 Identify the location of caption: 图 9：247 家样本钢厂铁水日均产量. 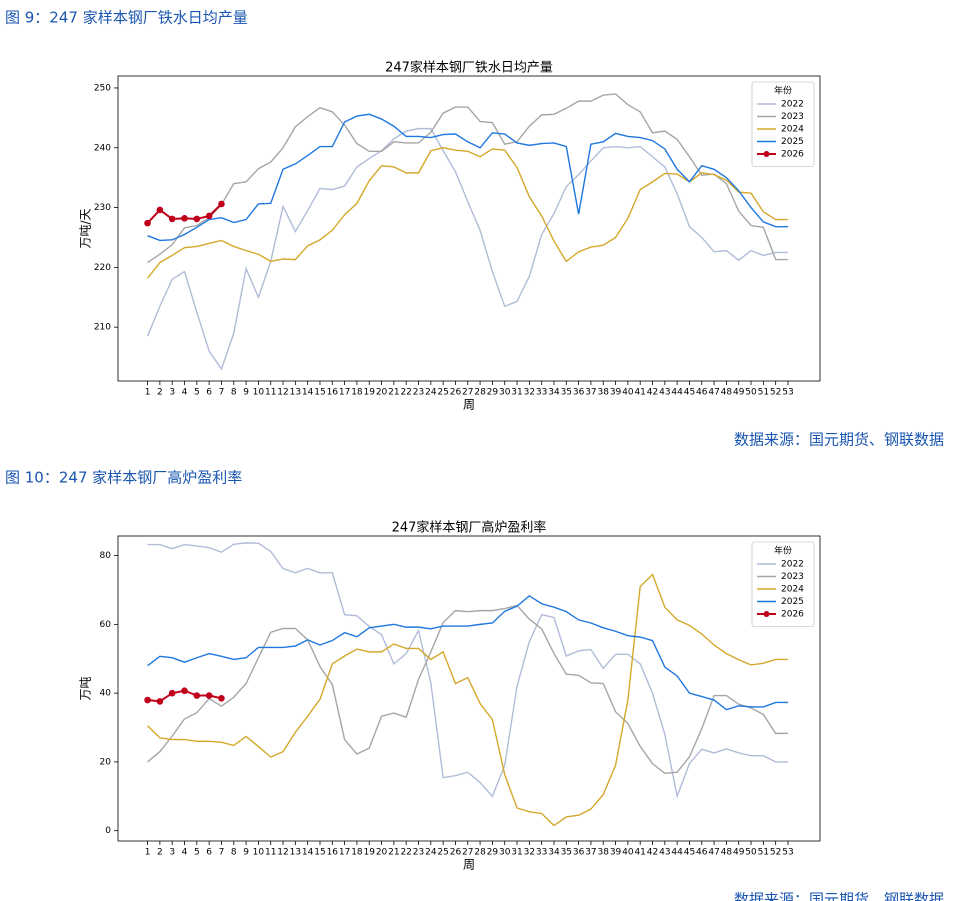
(126, 18).